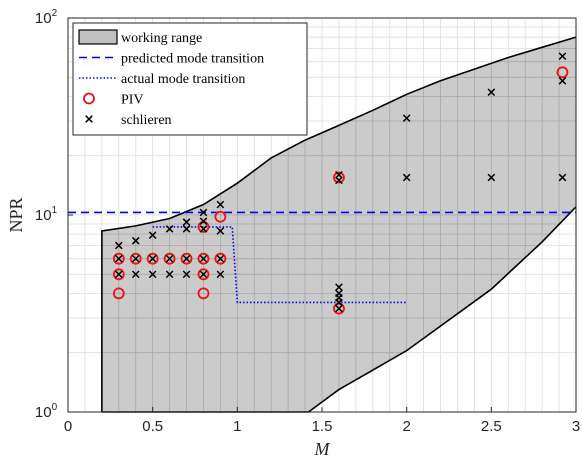 The height and width of the screenshot is (458, 582). Describe the element at coordinates (16, 214) in the screenshot. I see `y-axis-title: NPR` at that location.